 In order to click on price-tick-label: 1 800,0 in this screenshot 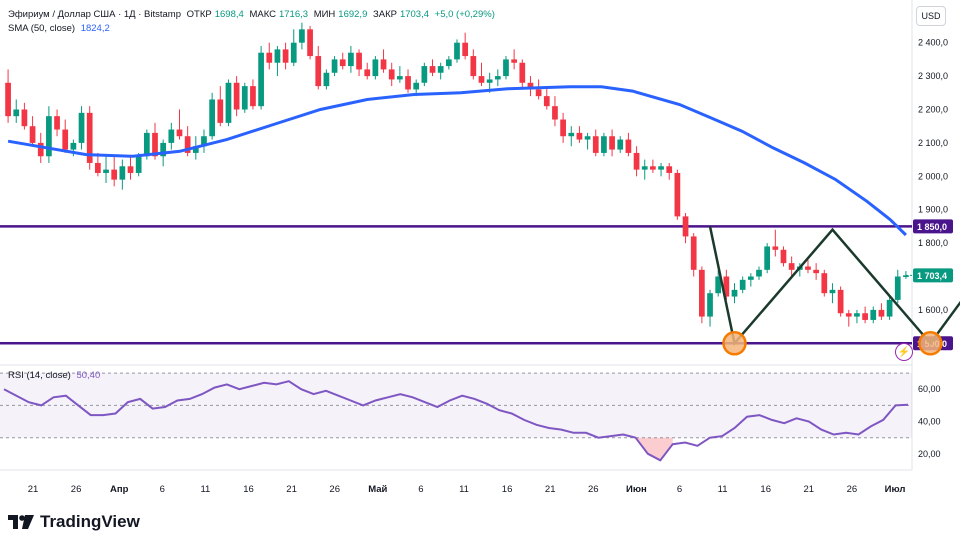, I will do `click(933, 243)`.